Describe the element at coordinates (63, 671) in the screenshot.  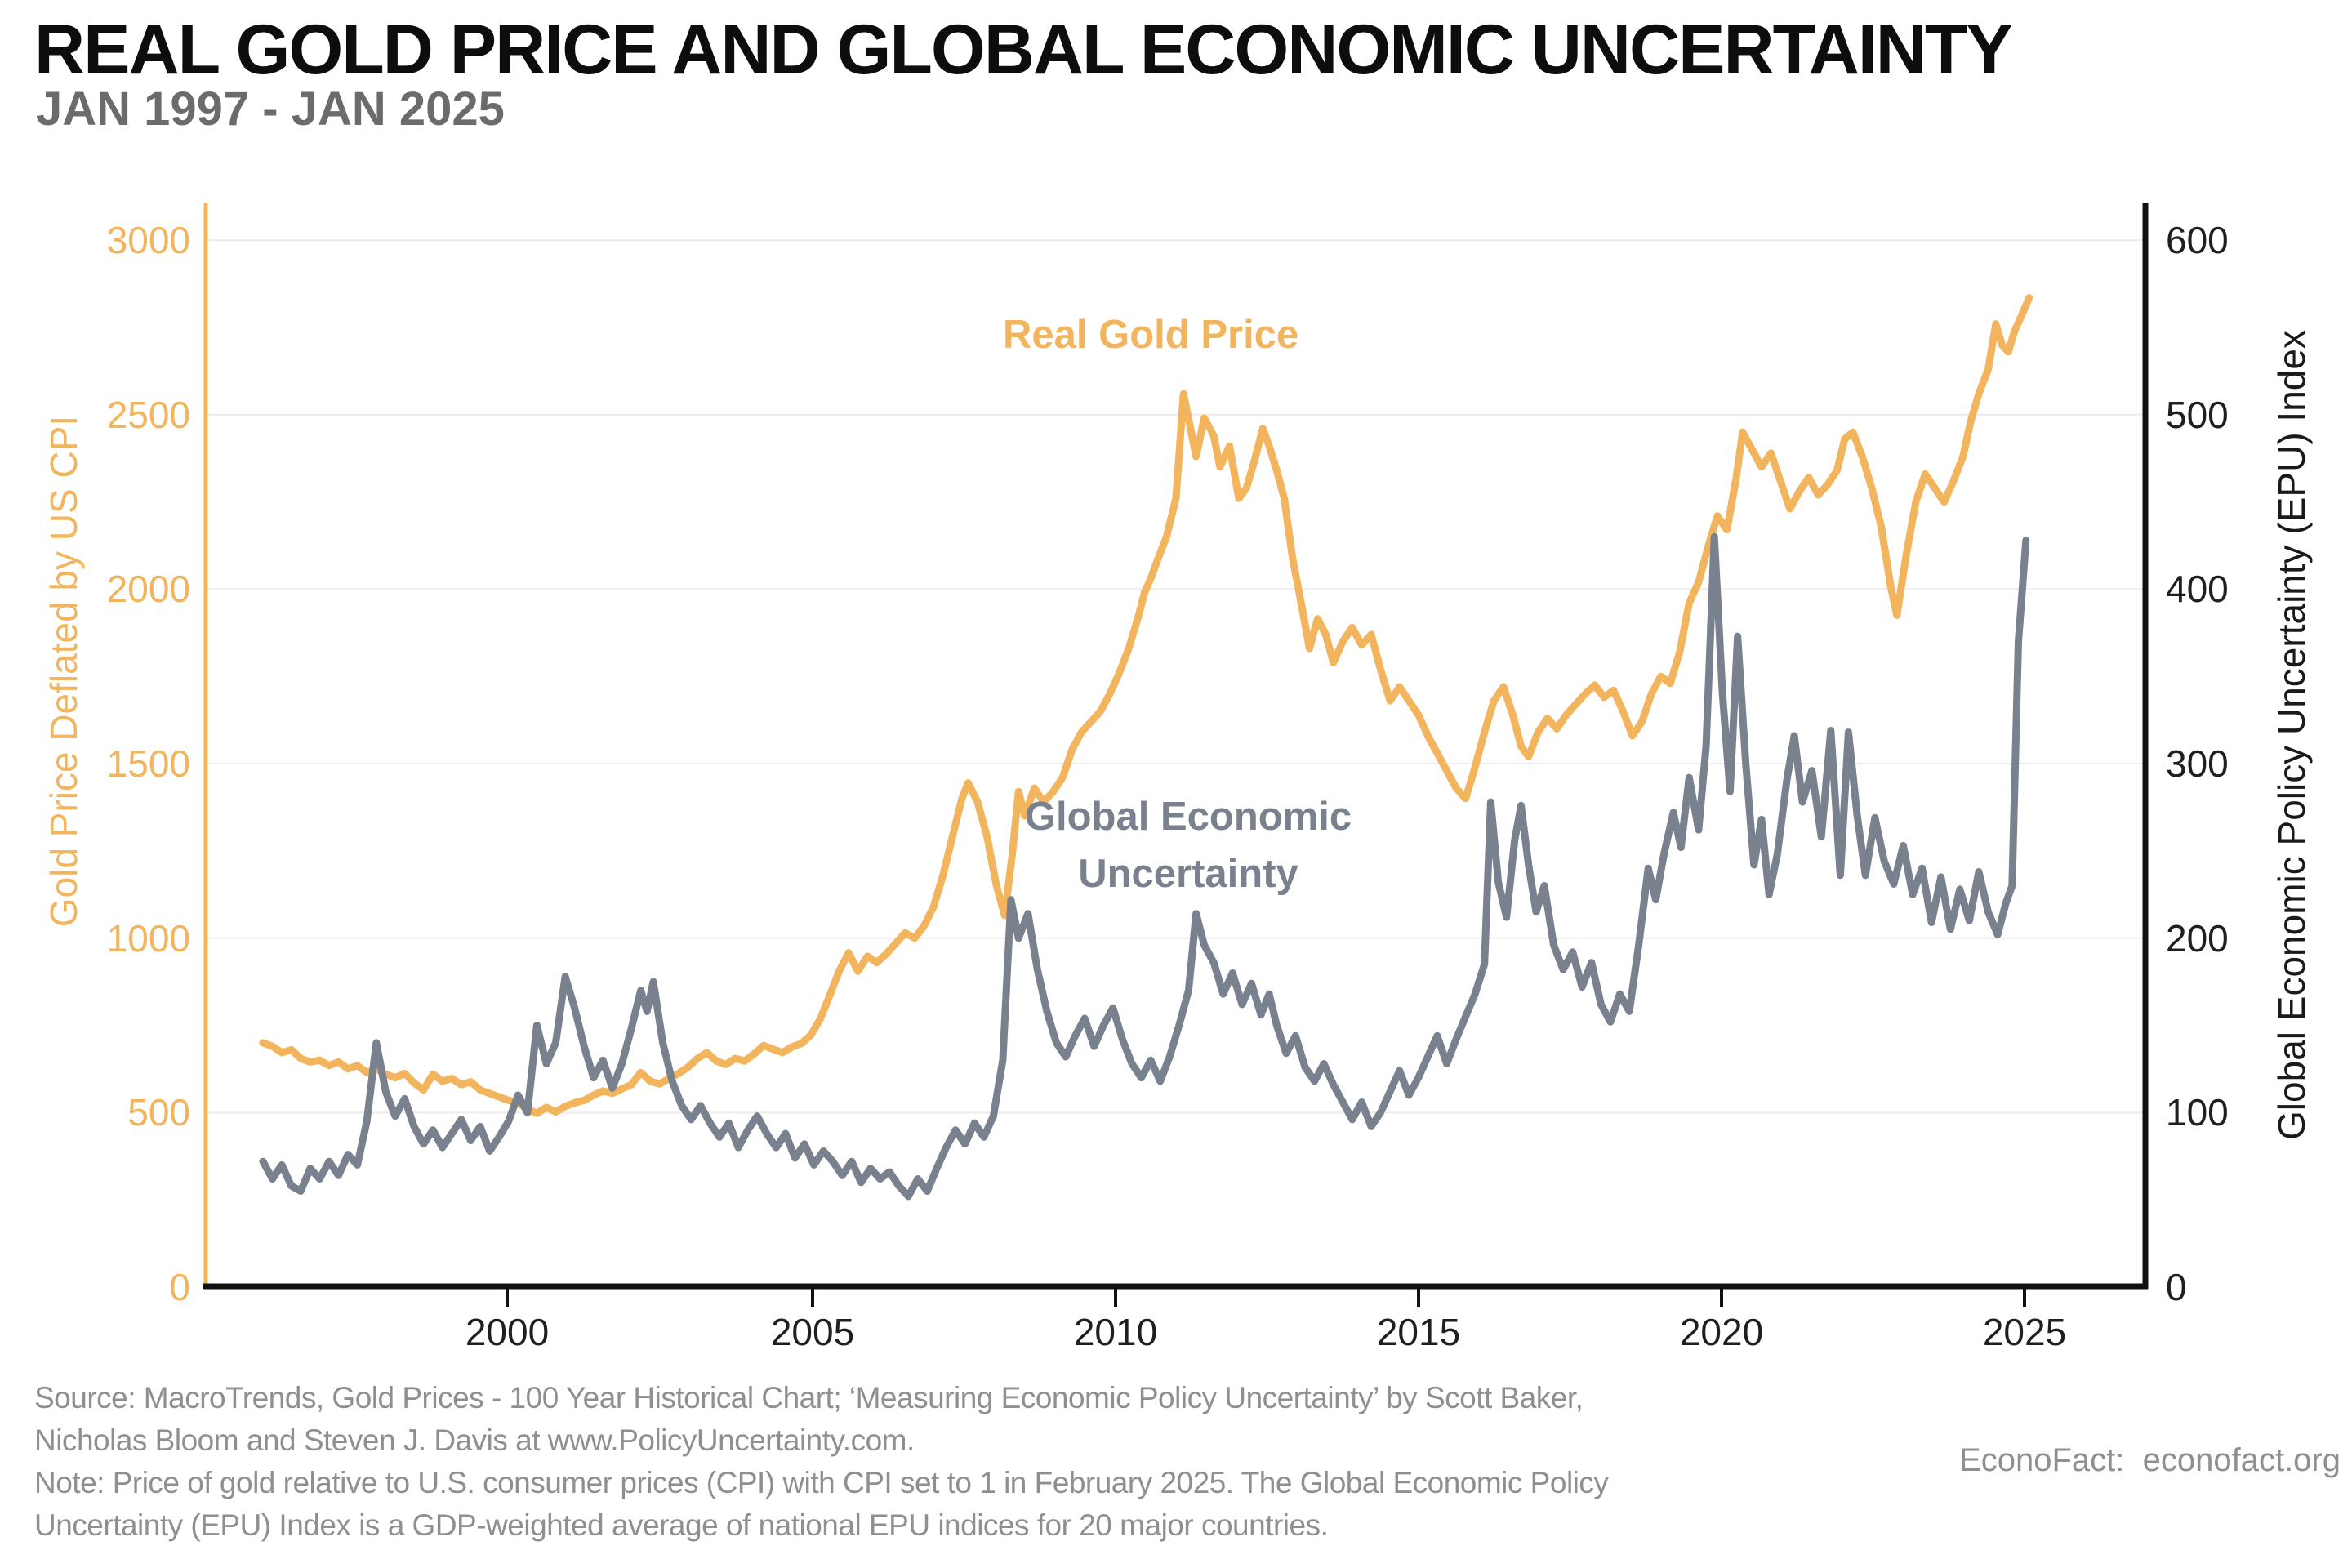
I see `left-axis-title: Gold Price Deflated by US CPI` at that location.